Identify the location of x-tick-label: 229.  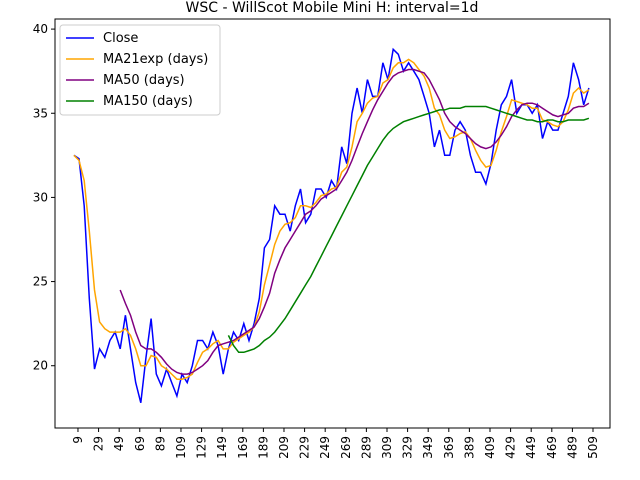
(305, 447).